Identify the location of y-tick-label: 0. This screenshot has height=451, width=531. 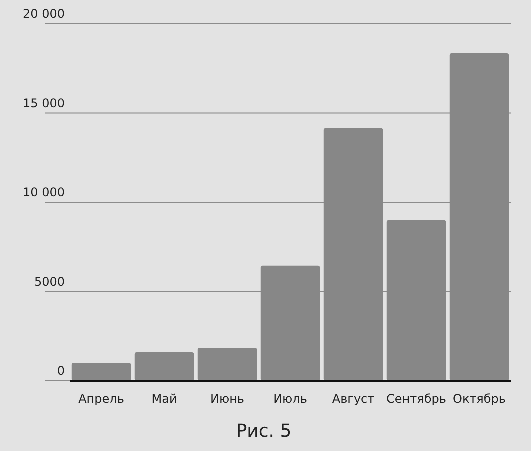
(61, 371).